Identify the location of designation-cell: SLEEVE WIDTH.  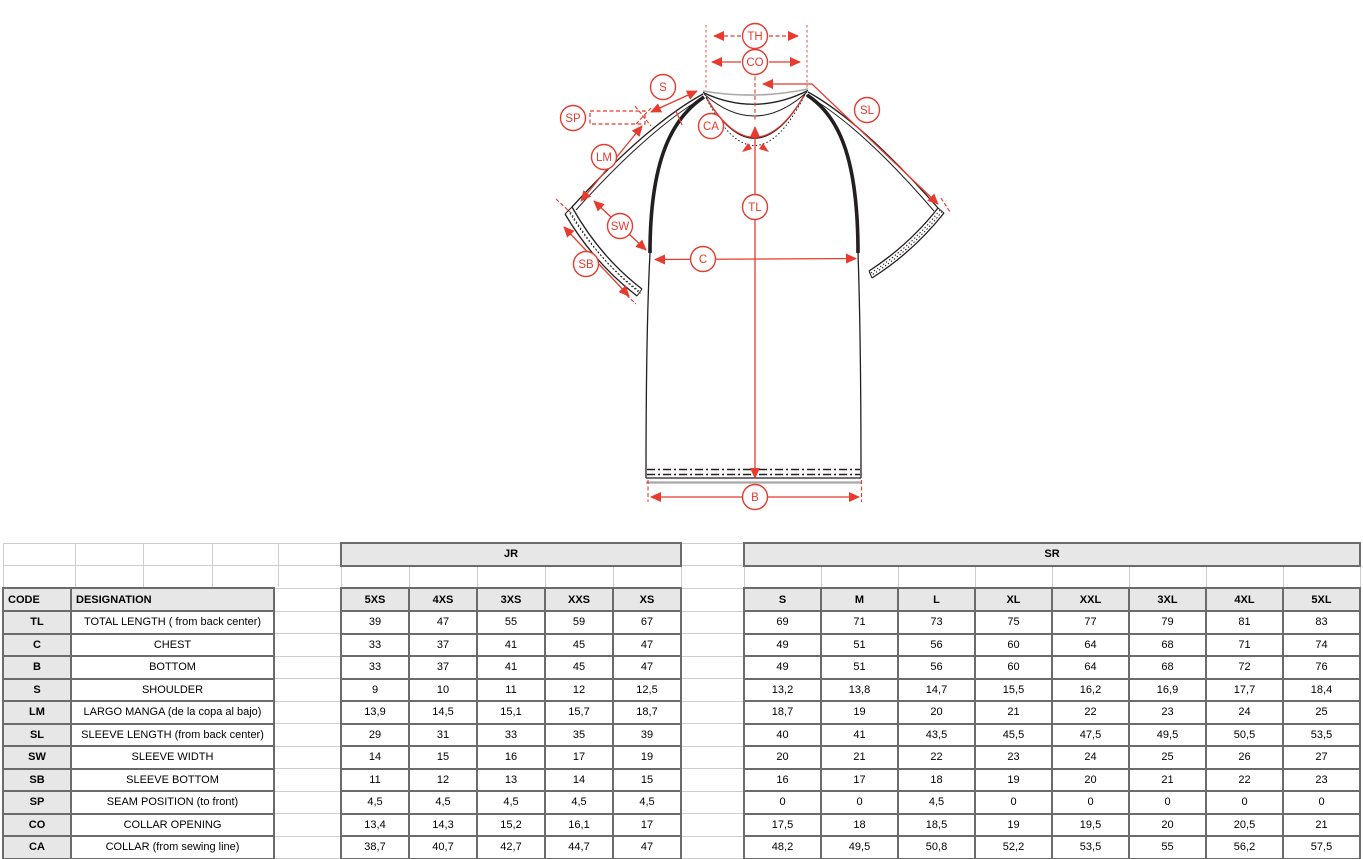
(172, 757).